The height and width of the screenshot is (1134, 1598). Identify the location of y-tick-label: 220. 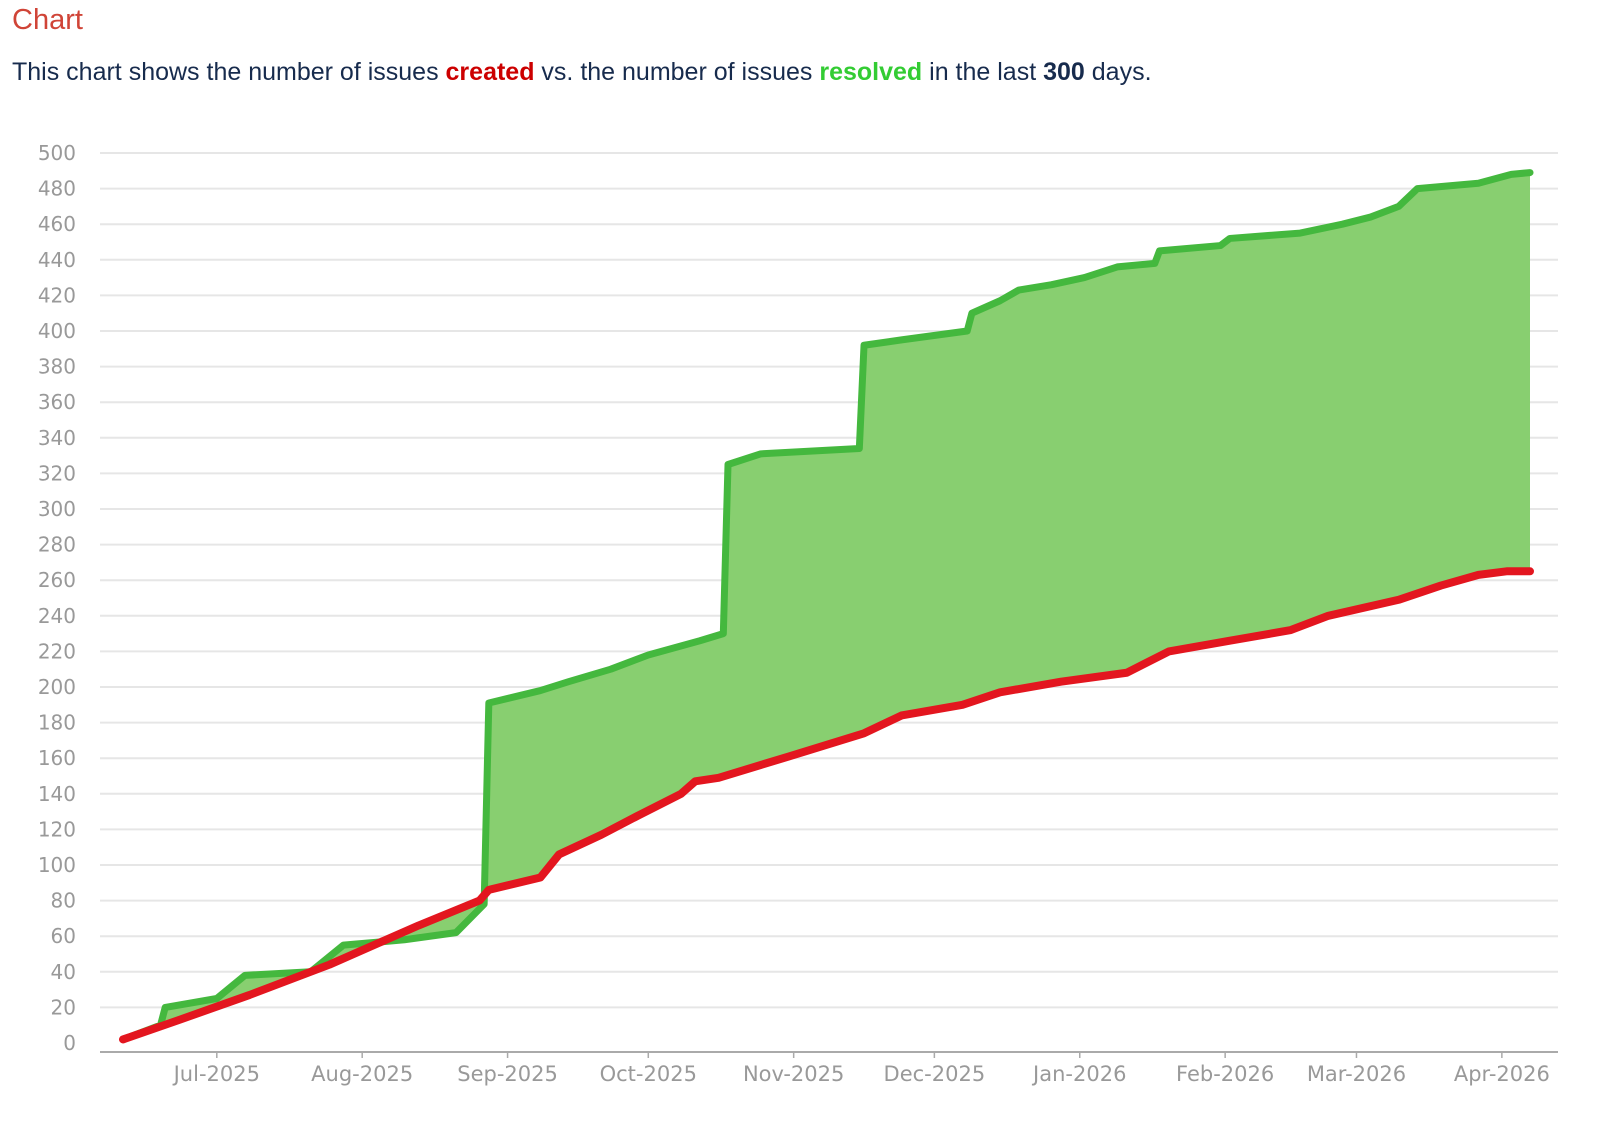
(57, 651).